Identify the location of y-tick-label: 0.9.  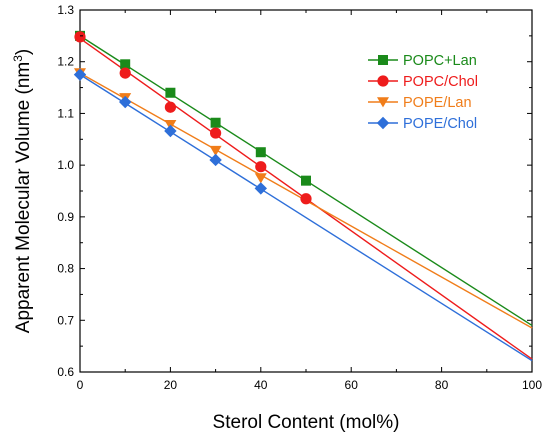
(65, 217).